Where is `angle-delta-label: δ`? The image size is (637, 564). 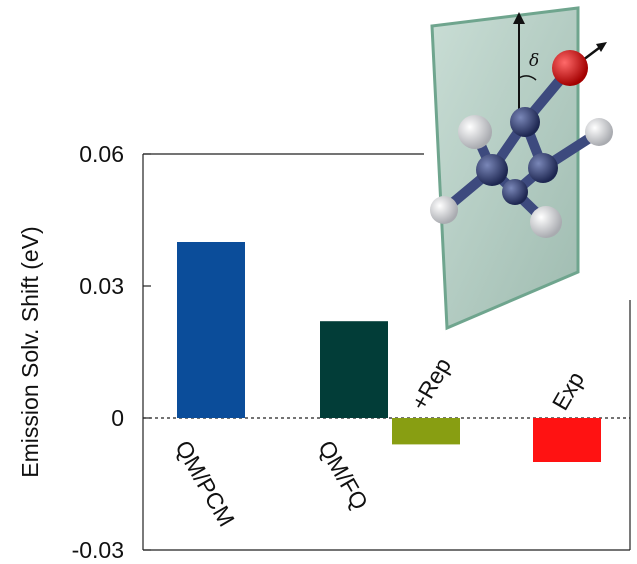 angle-delta-label: δ is located at coordinates (534, 61).